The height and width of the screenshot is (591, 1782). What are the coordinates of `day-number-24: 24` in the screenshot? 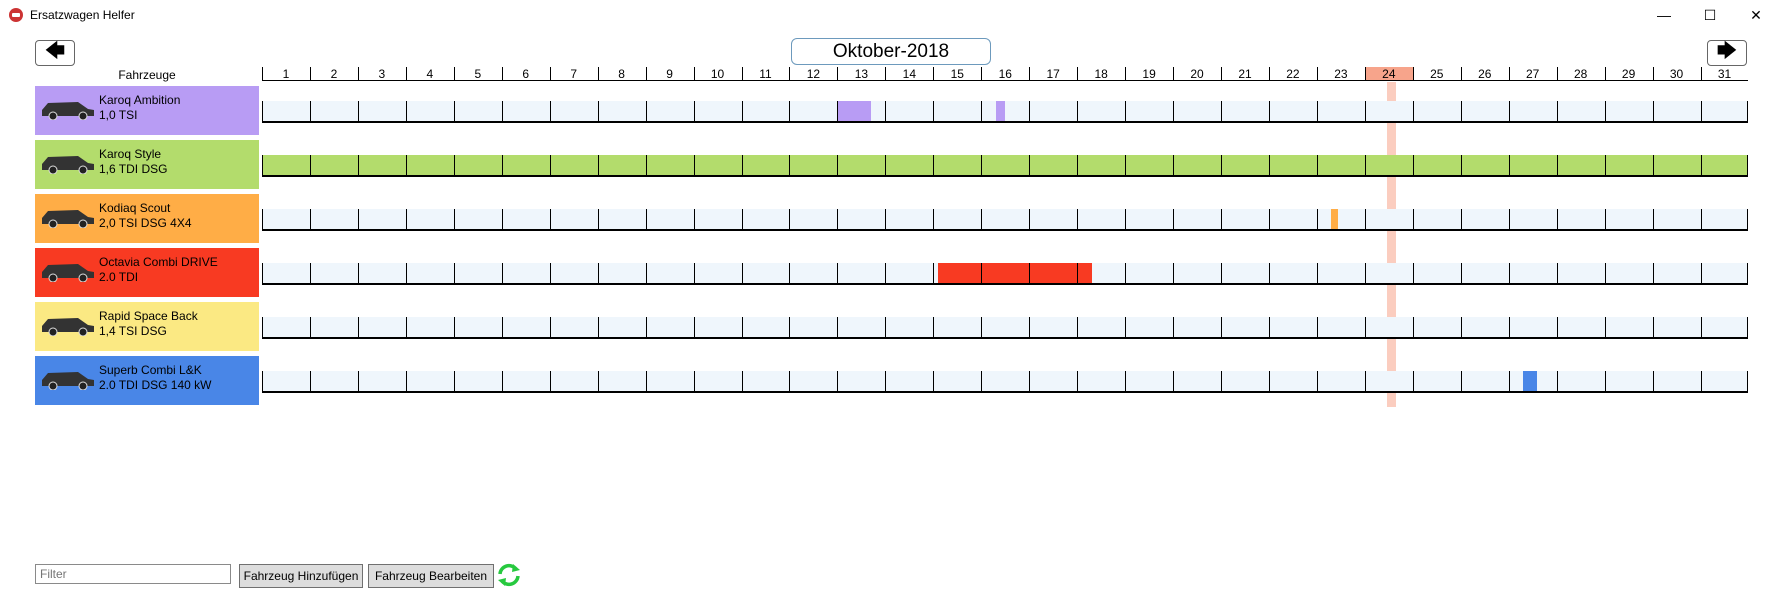 It's located at (1388, 74).